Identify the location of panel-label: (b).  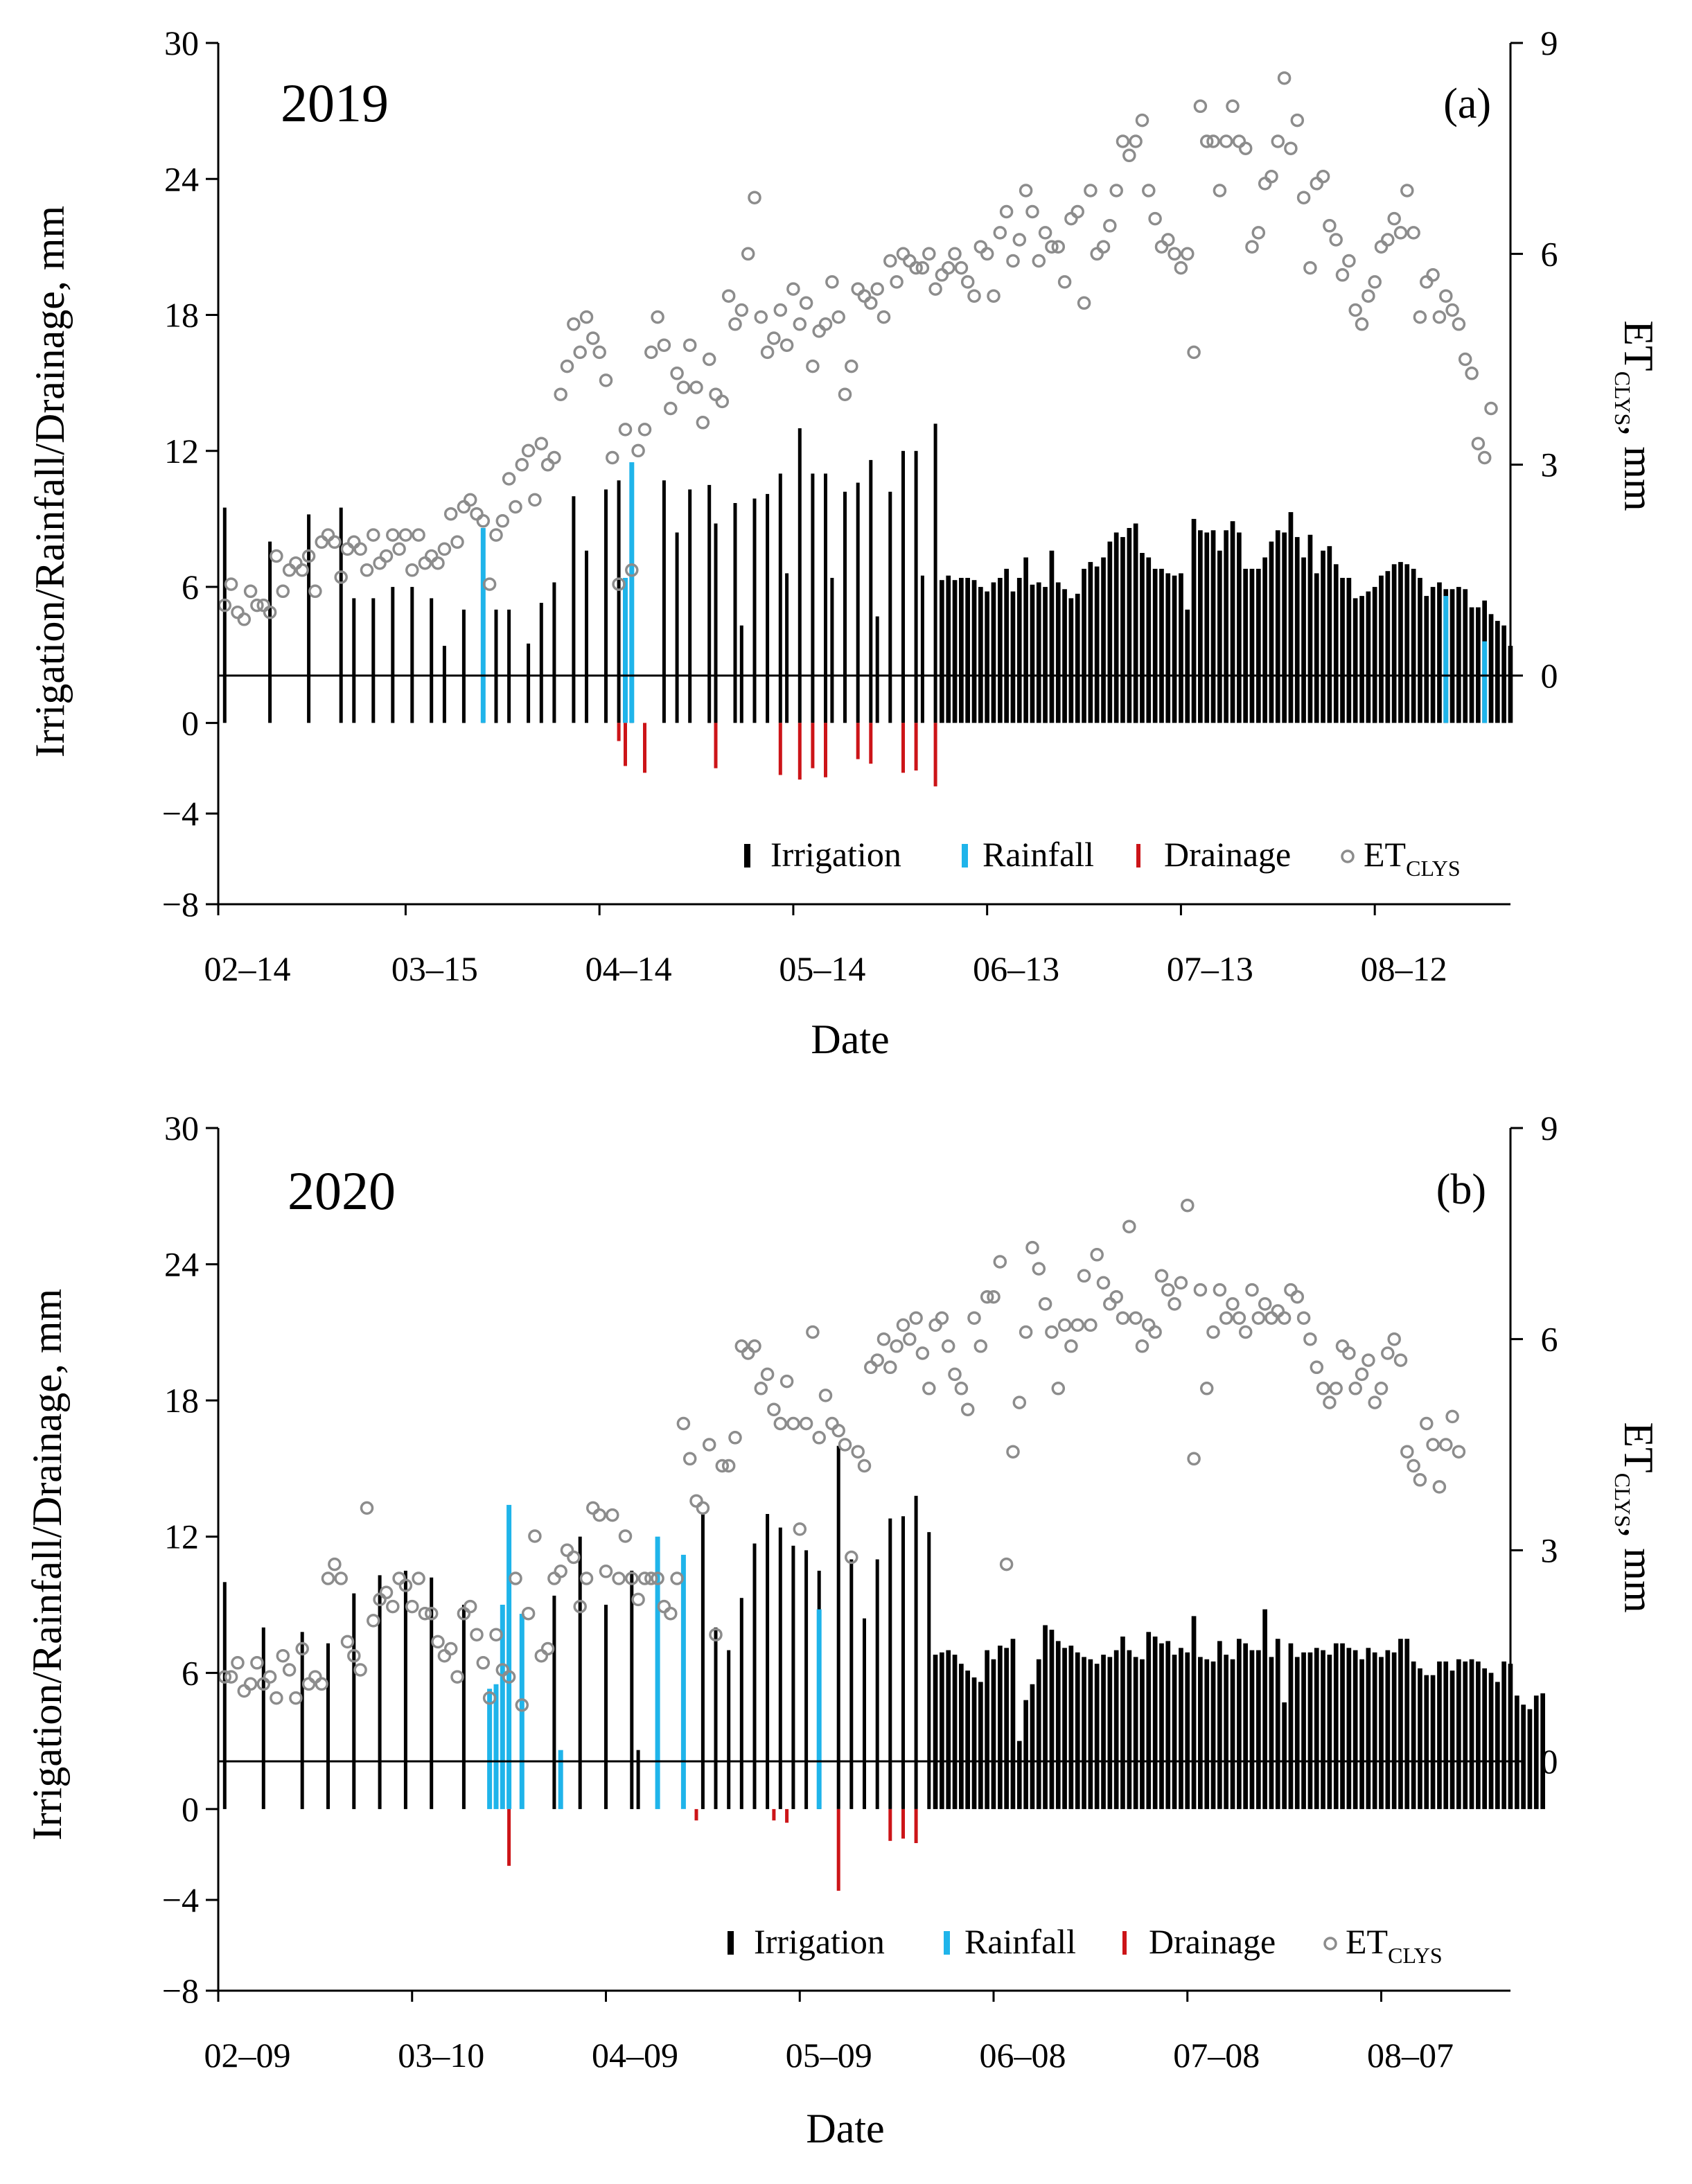
(1461, 1189).